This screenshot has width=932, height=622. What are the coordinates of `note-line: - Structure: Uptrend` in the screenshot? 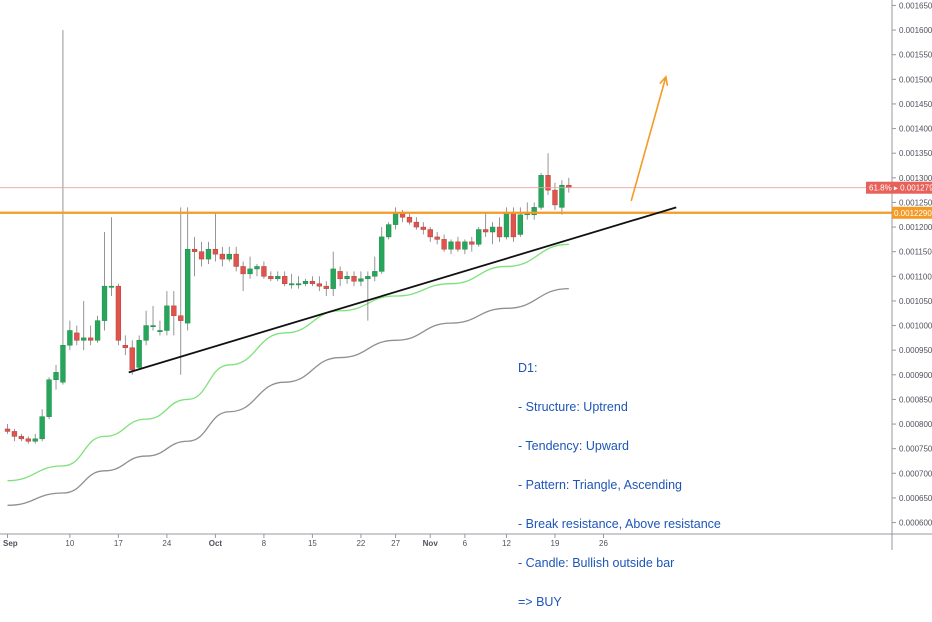 It's located at (573, 407).